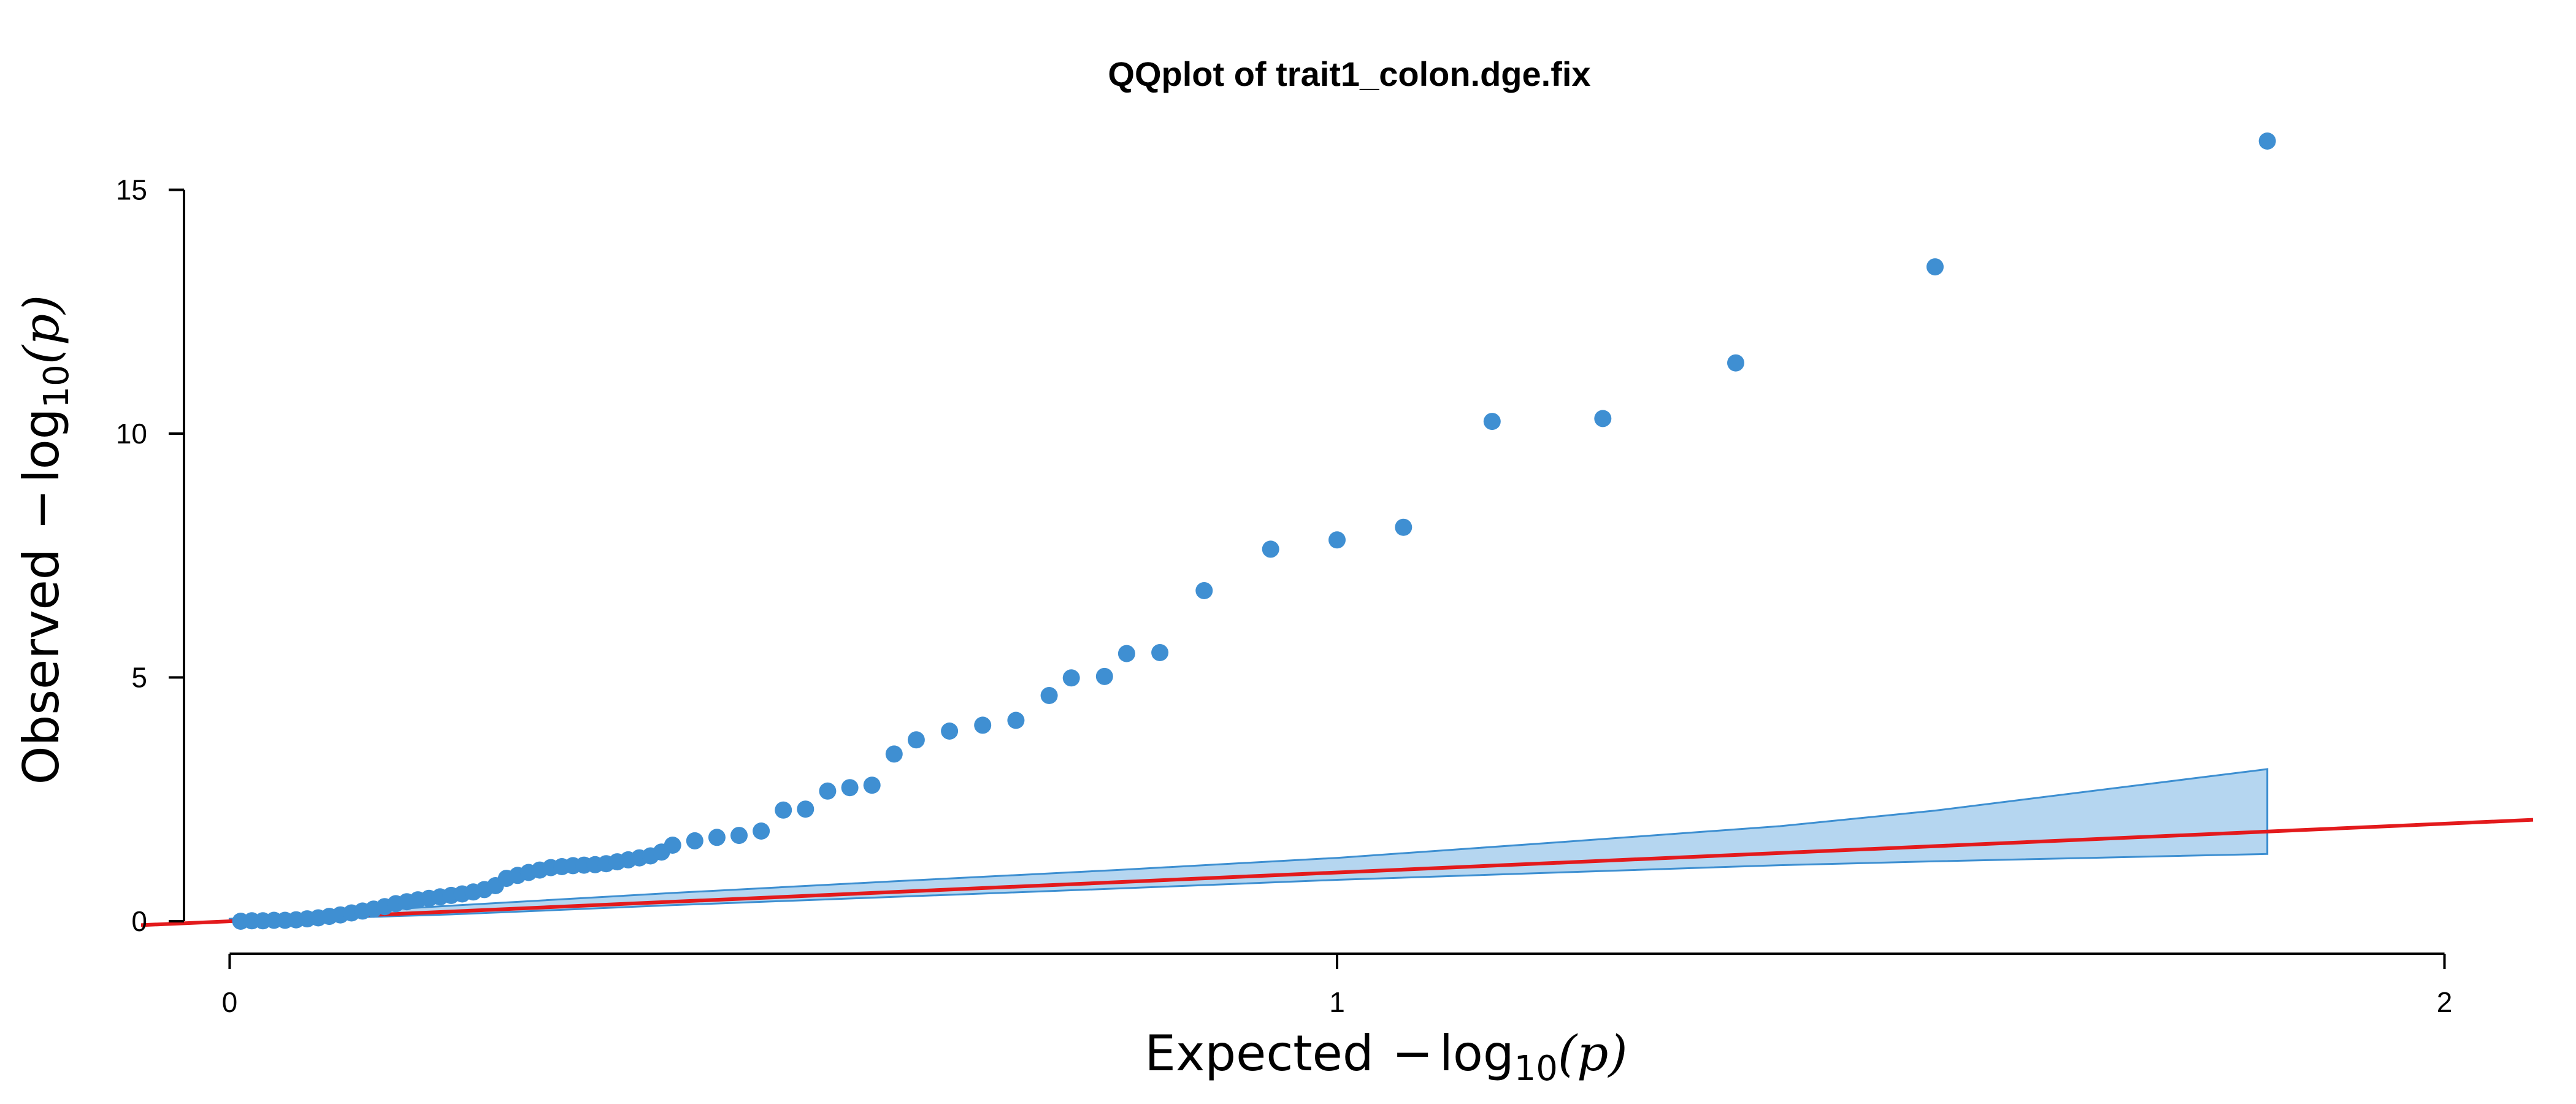 The width and height of the screenshot is (2576, 1104). I want to click on y-axis-label-sub: 10, so click(57, 386).